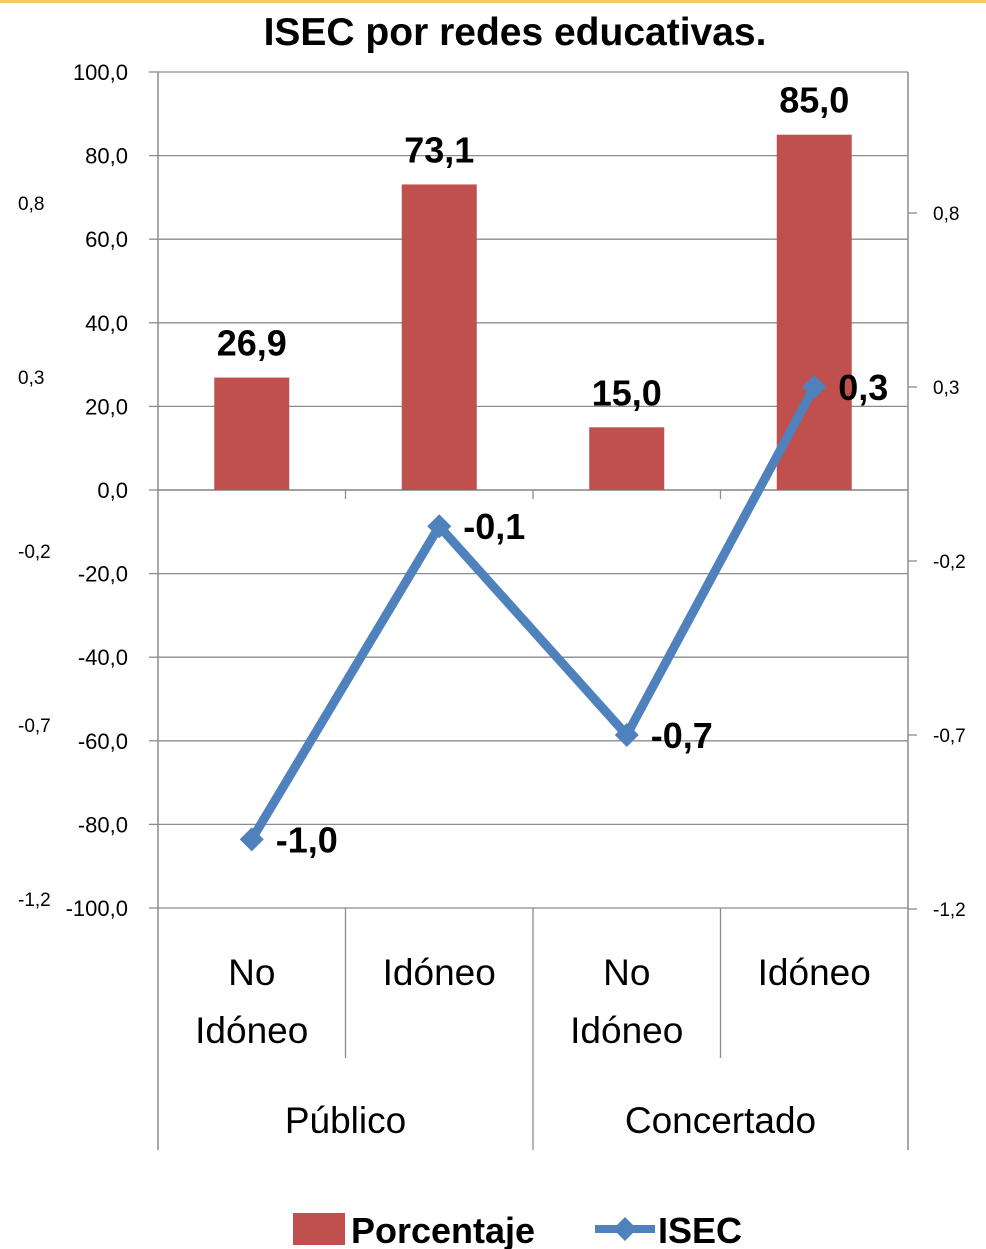 Image resolution: width=986 pixels, height=1249 pixels. What do you see at coordinates (345, 1120) in the screenshot?
I see `group-label: Público` at bounding box center [345, 1120].